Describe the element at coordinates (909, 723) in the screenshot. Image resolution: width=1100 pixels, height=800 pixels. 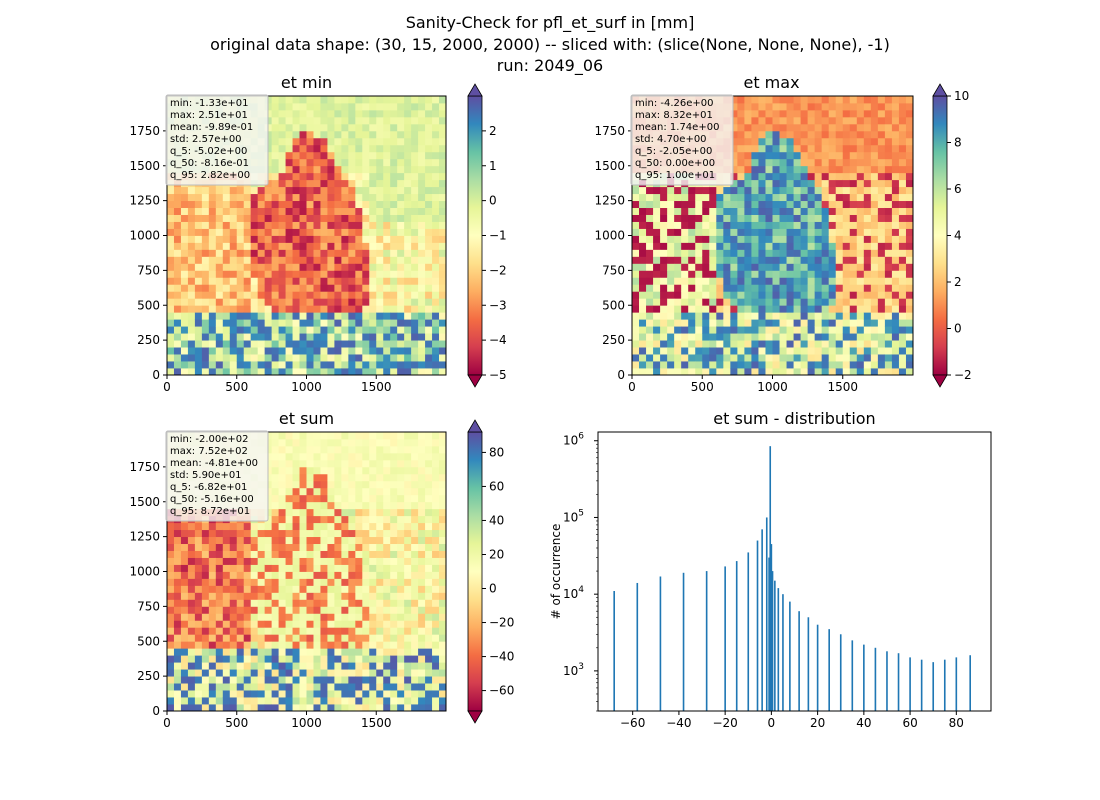
I see `x-tick-label: 60` at that location.